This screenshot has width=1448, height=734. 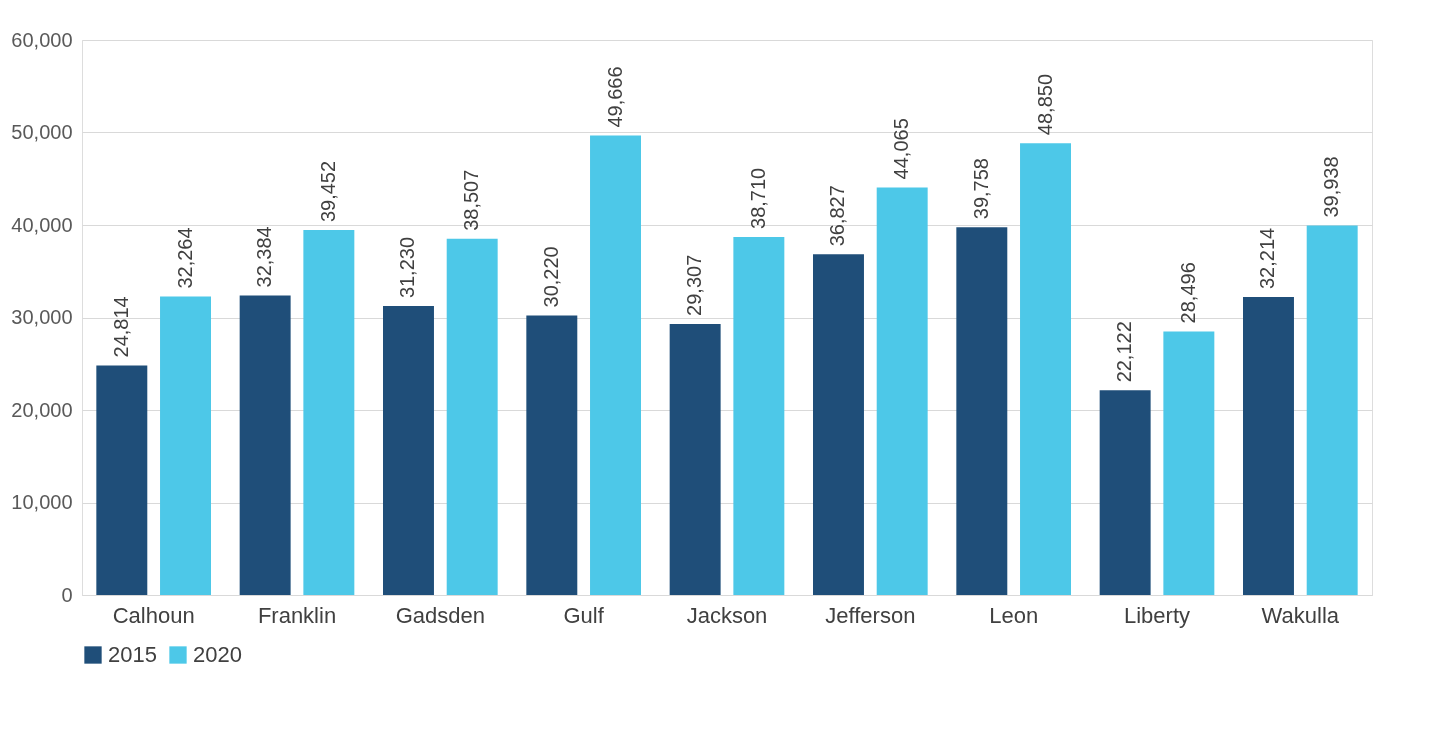 I want to click on data-label: 31,230, so click(x=407, y=267).